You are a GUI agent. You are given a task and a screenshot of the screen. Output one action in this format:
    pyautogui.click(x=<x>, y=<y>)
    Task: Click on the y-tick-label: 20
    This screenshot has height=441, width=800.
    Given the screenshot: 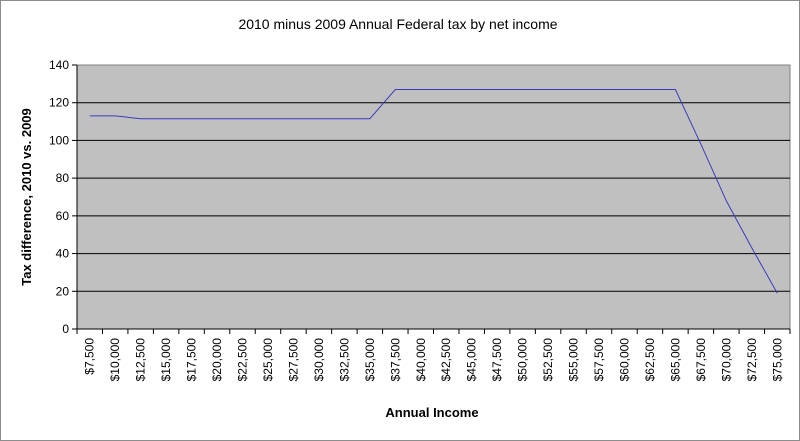 What is the action you would take?
    pyautogui.click(x=63, y=291)
    